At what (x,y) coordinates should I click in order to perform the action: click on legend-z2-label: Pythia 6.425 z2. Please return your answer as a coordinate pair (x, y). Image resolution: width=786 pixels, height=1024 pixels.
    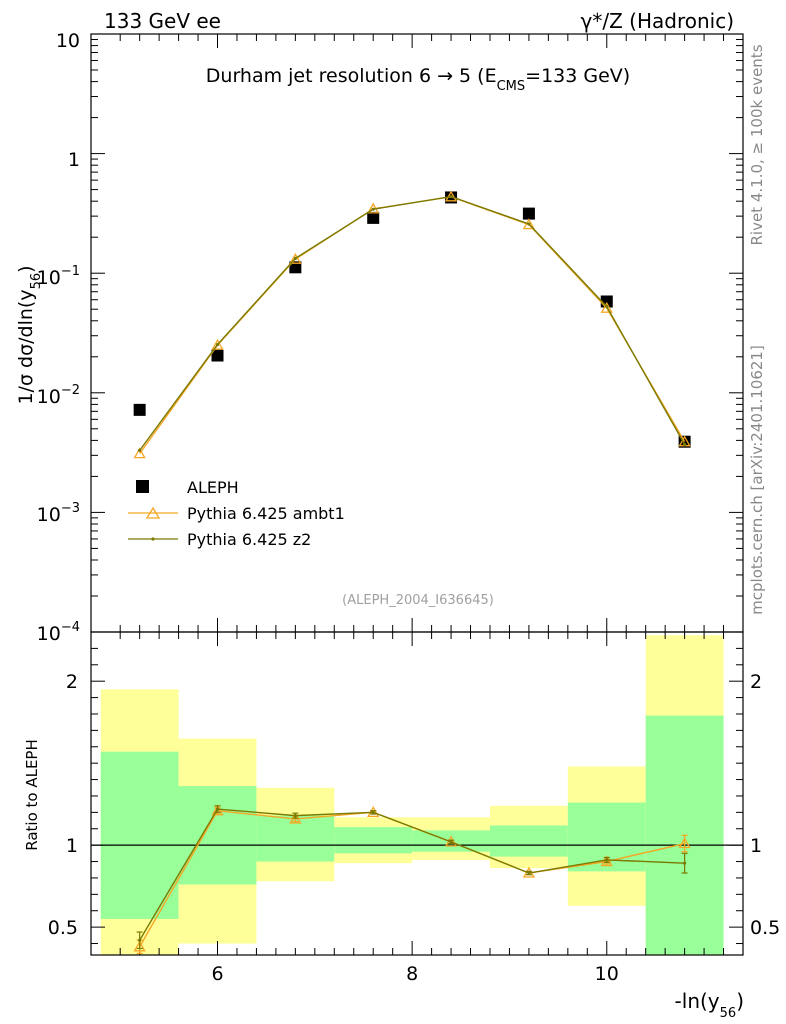
    Looking at the image, I should click on (249, 539).